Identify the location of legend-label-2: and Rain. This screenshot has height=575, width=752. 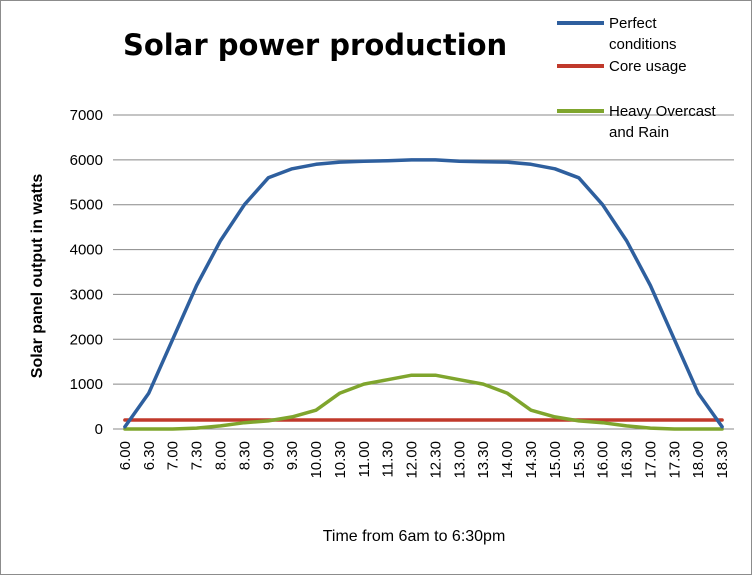
(639, 132).